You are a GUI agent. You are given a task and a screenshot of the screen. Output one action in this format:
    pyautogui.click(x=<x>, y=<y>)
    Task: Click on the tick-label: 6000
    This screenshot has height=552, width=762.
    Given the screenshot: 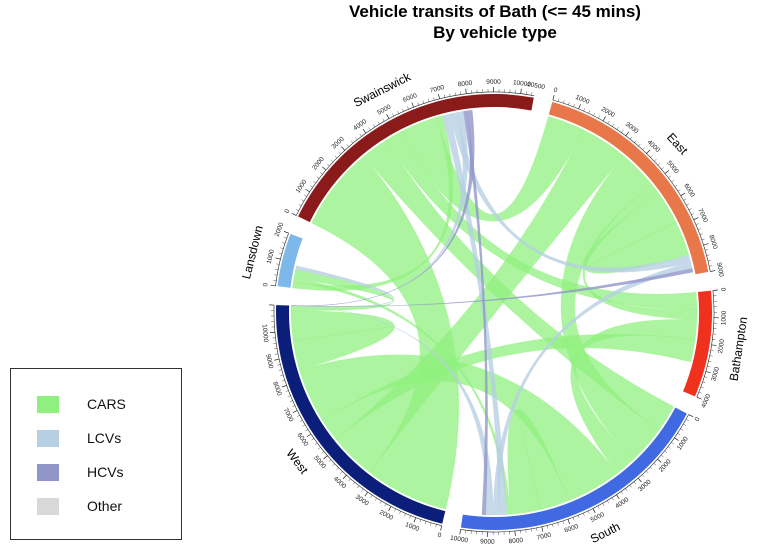 What is the action you would take?
    pyautogui.click(x=571, y=529)
    